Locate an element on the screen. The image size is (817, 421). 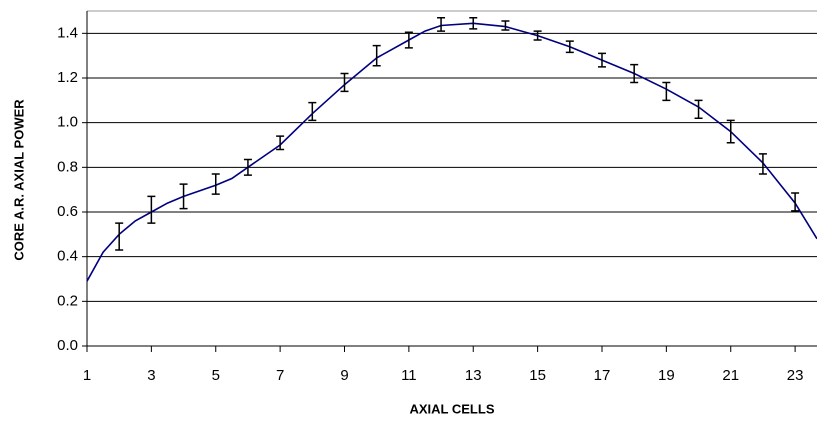
y-tick-label: 0.0 is located at coordinates (67, 345).